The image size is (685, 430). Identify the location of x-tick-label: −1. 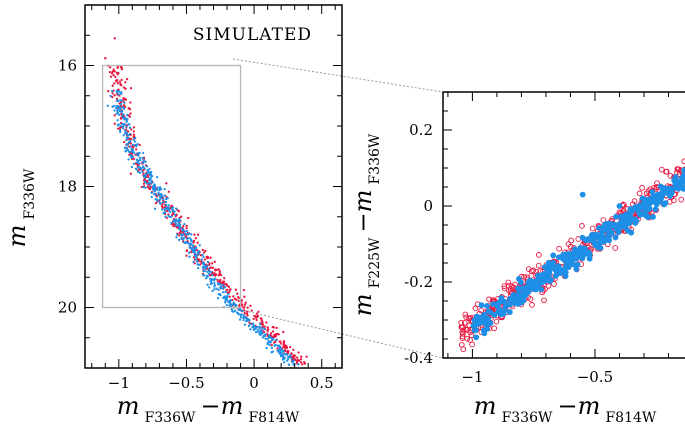
(119, 383).